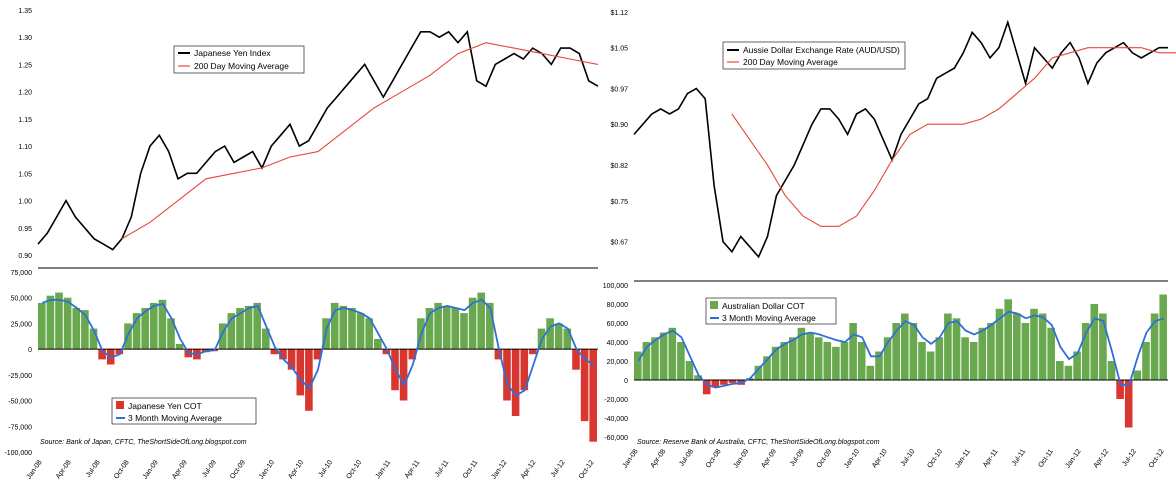 The width and height of the screenshot is (1176, 485). What do you see at coordinates (1019, 457) in the screenshot?
I see `x-tick-label: Jul-11` at bounding box center [1019, 457].